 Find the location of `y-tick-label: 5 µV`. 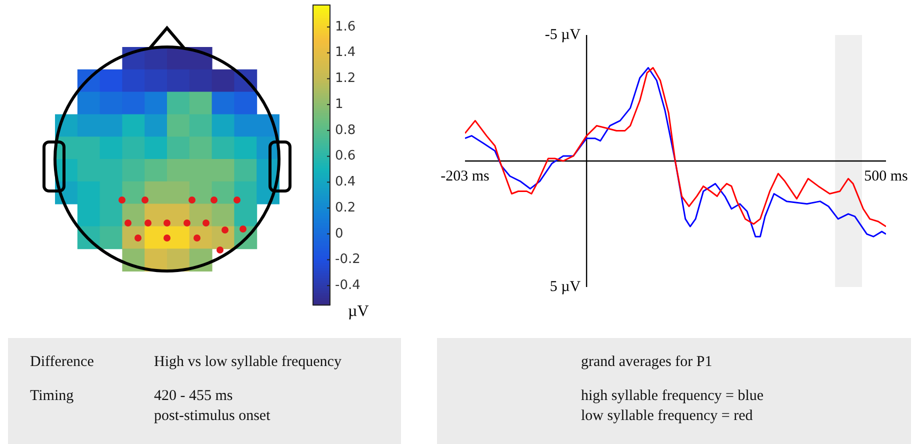

y-tick-label: 5 µV is located at coordinates (565, 286).